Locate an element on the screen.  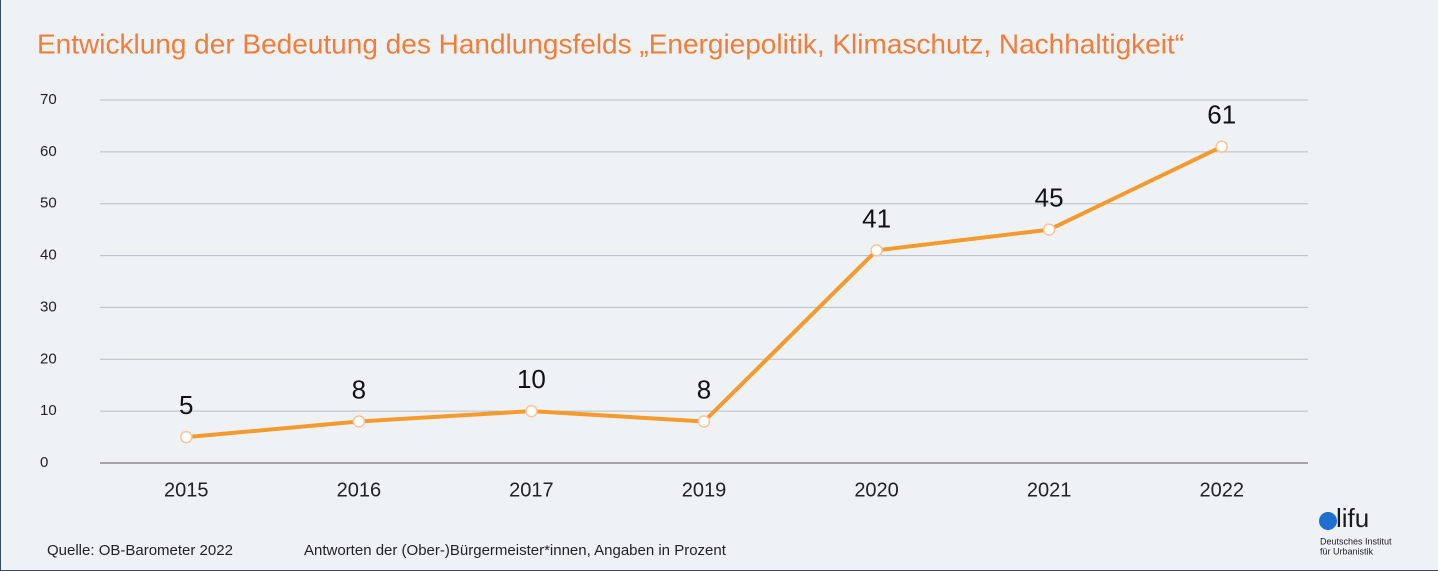
y-tick-label: 40 is located at coordinates (48, 255).